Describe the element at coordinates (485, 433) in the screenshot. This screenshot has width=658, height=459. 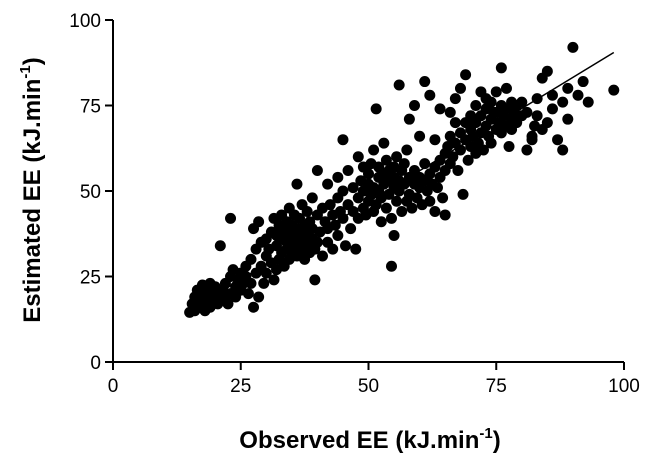
I see `x-axis-title-superscript: -1` at that location.